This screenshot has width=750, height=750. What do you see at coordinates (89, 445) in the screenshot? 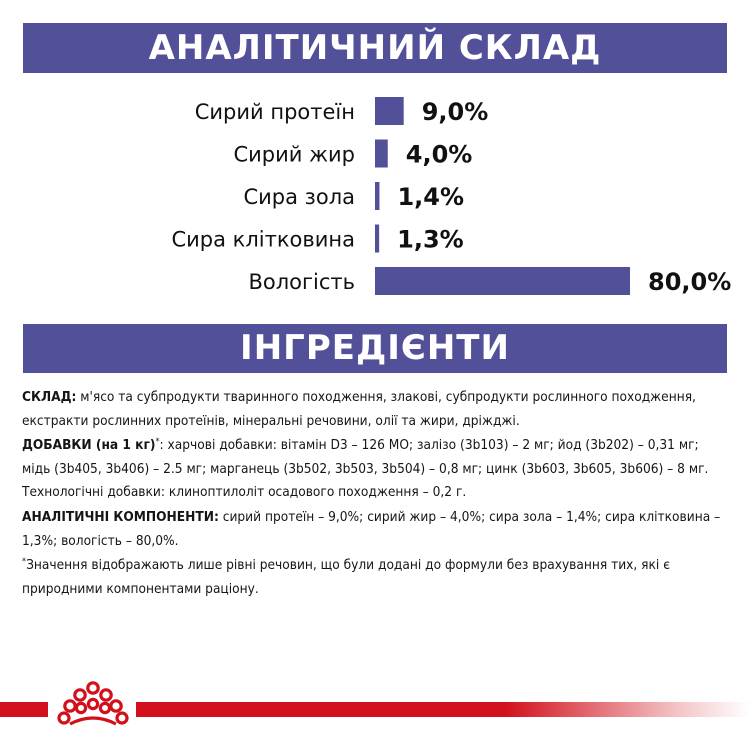
I see `additives-label: ДОБАВКИ (на 1 кг)` at bounding box center [89, 445].